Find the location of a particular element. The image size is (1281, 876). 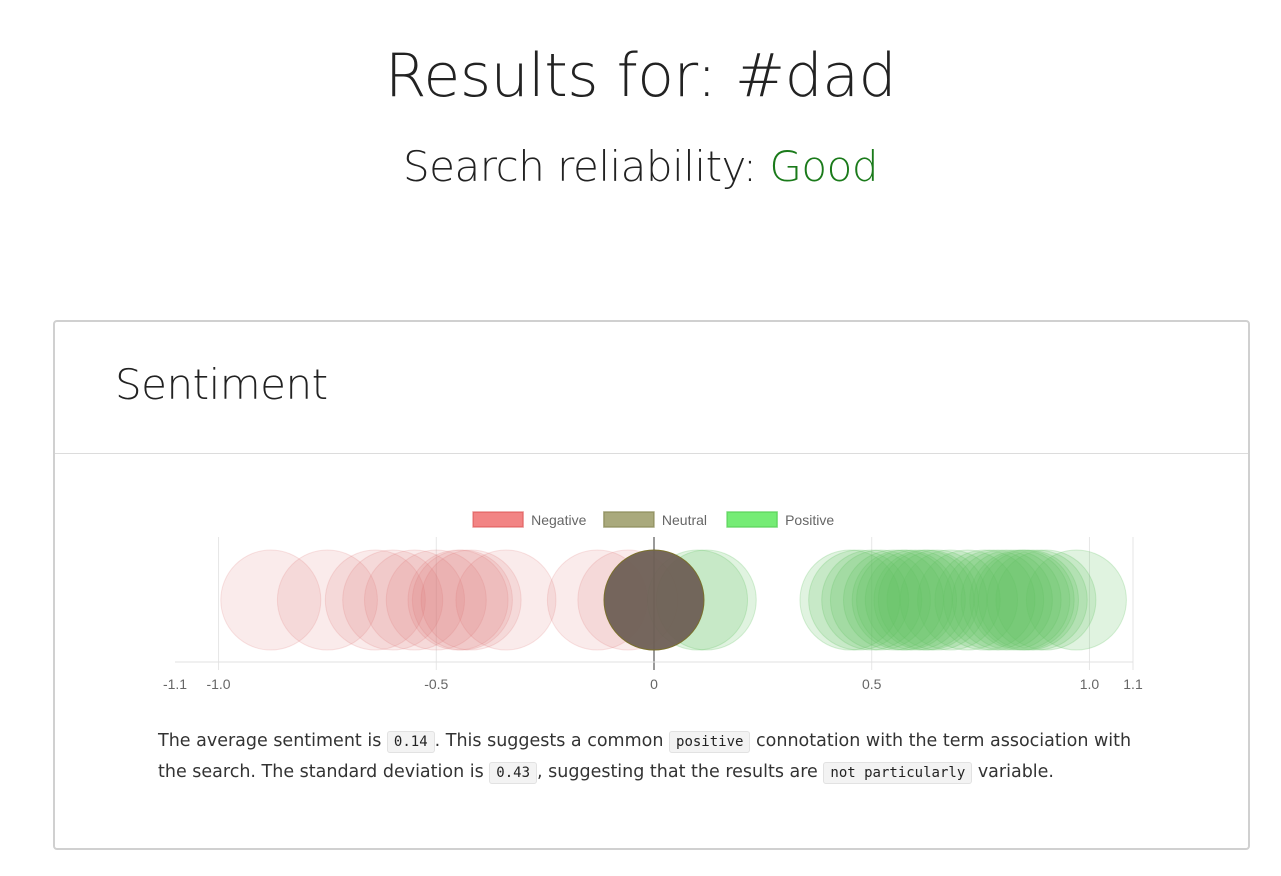

reliability-status: Good is located at coordinates (823, 166).